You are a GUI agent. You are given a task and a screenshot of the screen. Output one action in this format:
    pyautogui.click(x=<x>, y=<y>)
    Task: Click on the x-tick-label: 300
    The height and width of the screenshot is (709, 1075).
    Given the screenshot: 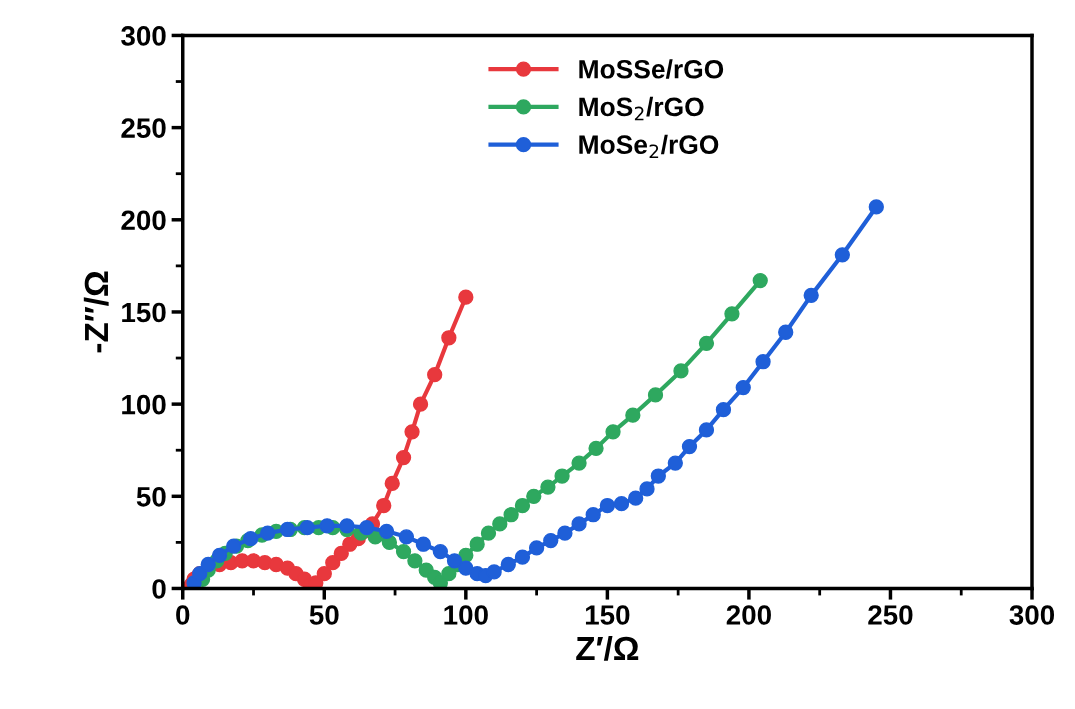 What is the action you would take?
    pyautogui.click(x=1032, y=615)
    